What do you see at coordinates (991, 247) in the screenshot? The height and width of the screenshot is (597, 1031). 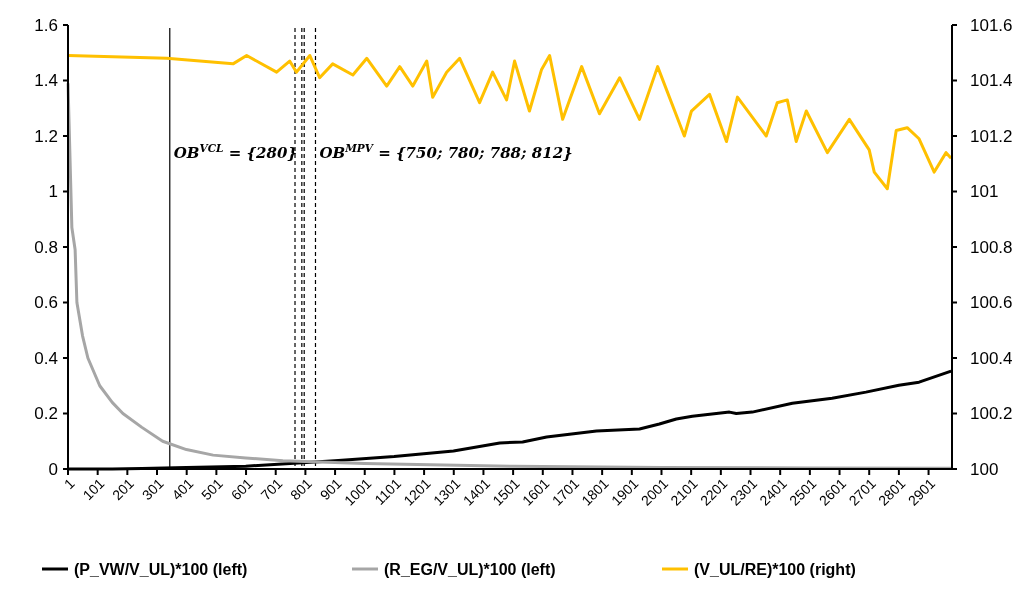 I see `y2-tick-label: 100.8` at bounding box center [991, 247].